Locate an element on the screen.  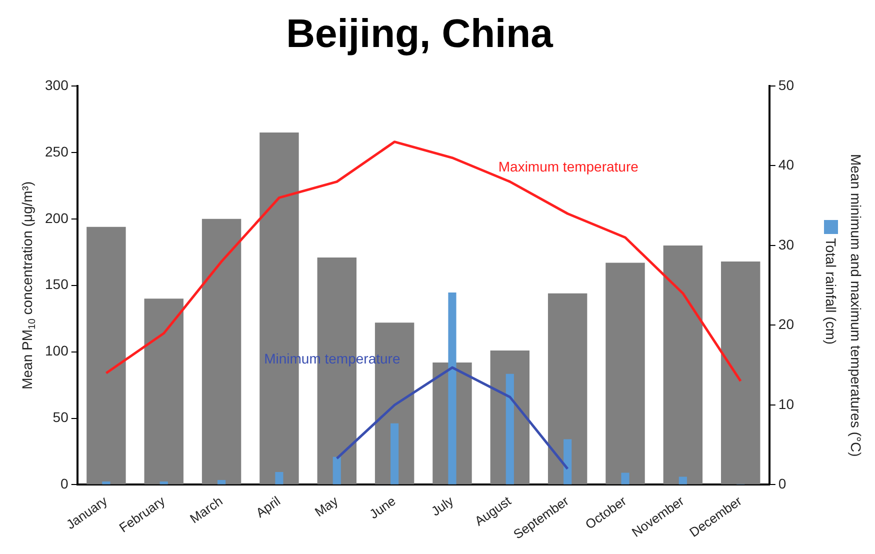
y-tick-label: 50 is located at coordinates (60, 417).